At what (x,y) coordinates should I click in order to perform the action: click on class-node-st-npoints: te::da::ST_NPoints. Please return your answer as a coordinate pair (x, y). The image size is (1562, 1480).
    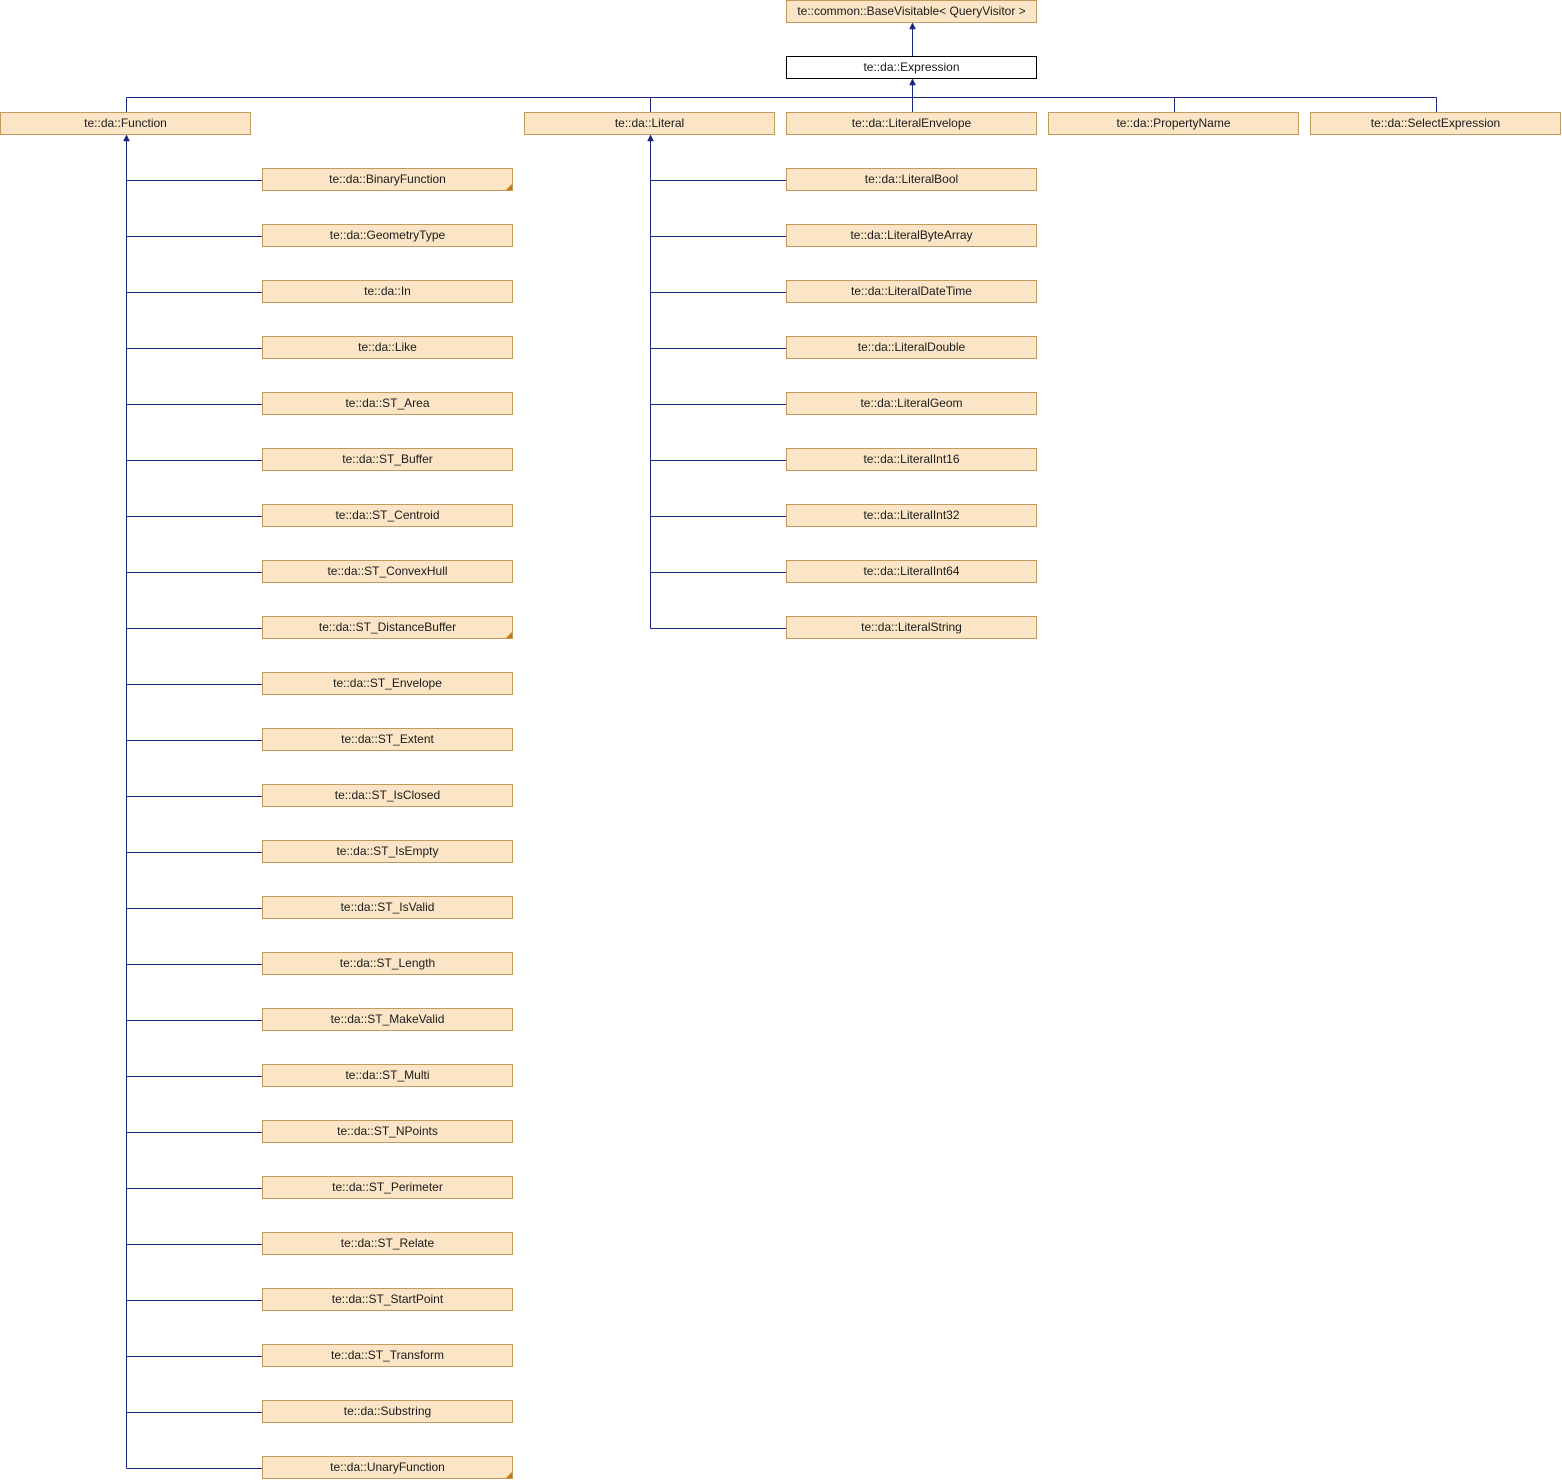
    Looking at the image, I should click on (387, 1131).